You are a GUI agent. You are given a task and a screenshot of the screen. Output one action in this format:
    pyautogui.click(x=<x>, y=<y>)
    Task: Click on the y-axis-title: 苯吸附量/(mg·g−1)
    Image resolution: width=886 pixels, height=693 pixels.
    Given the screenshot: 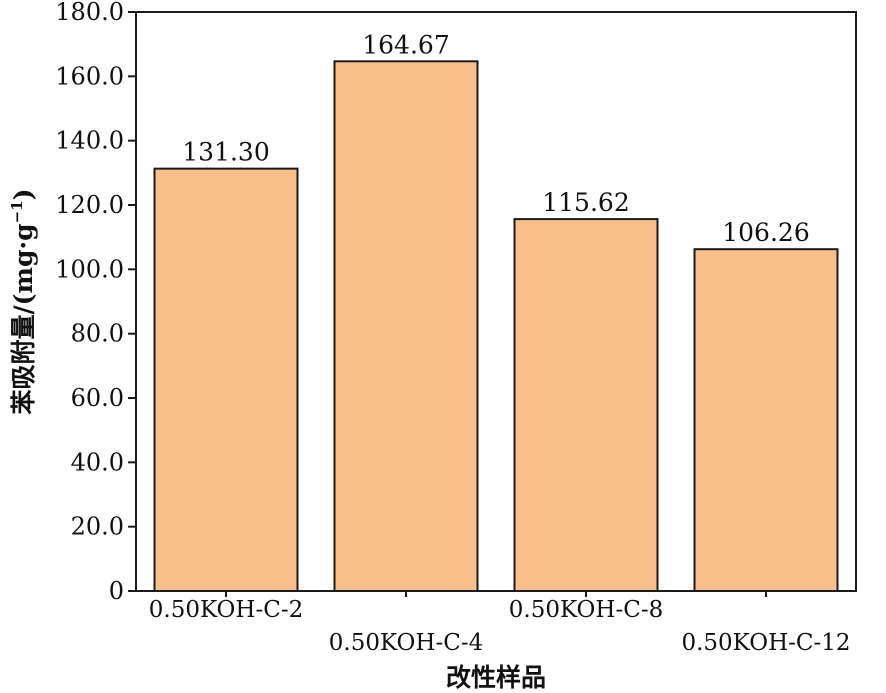 What is the action you would take?
    pyautogui.click(x=23, y=302)
    